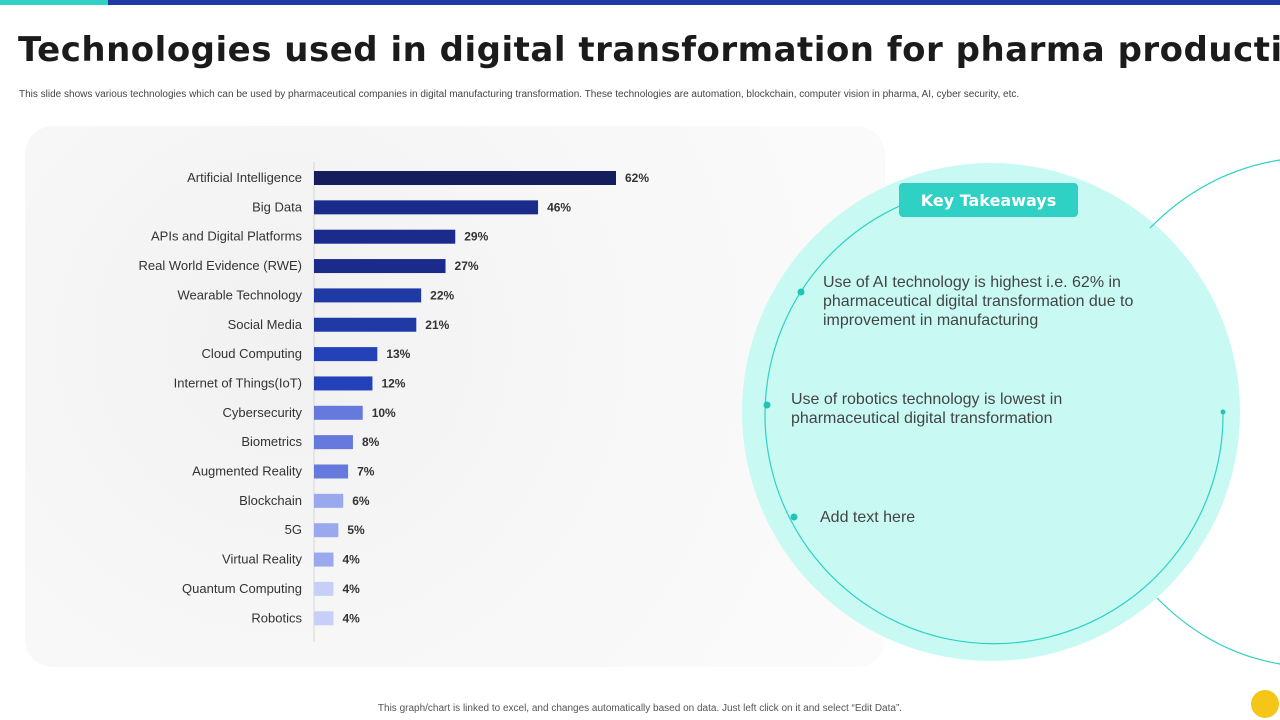  I want to click on data-label: 46%, so click(559, 207).